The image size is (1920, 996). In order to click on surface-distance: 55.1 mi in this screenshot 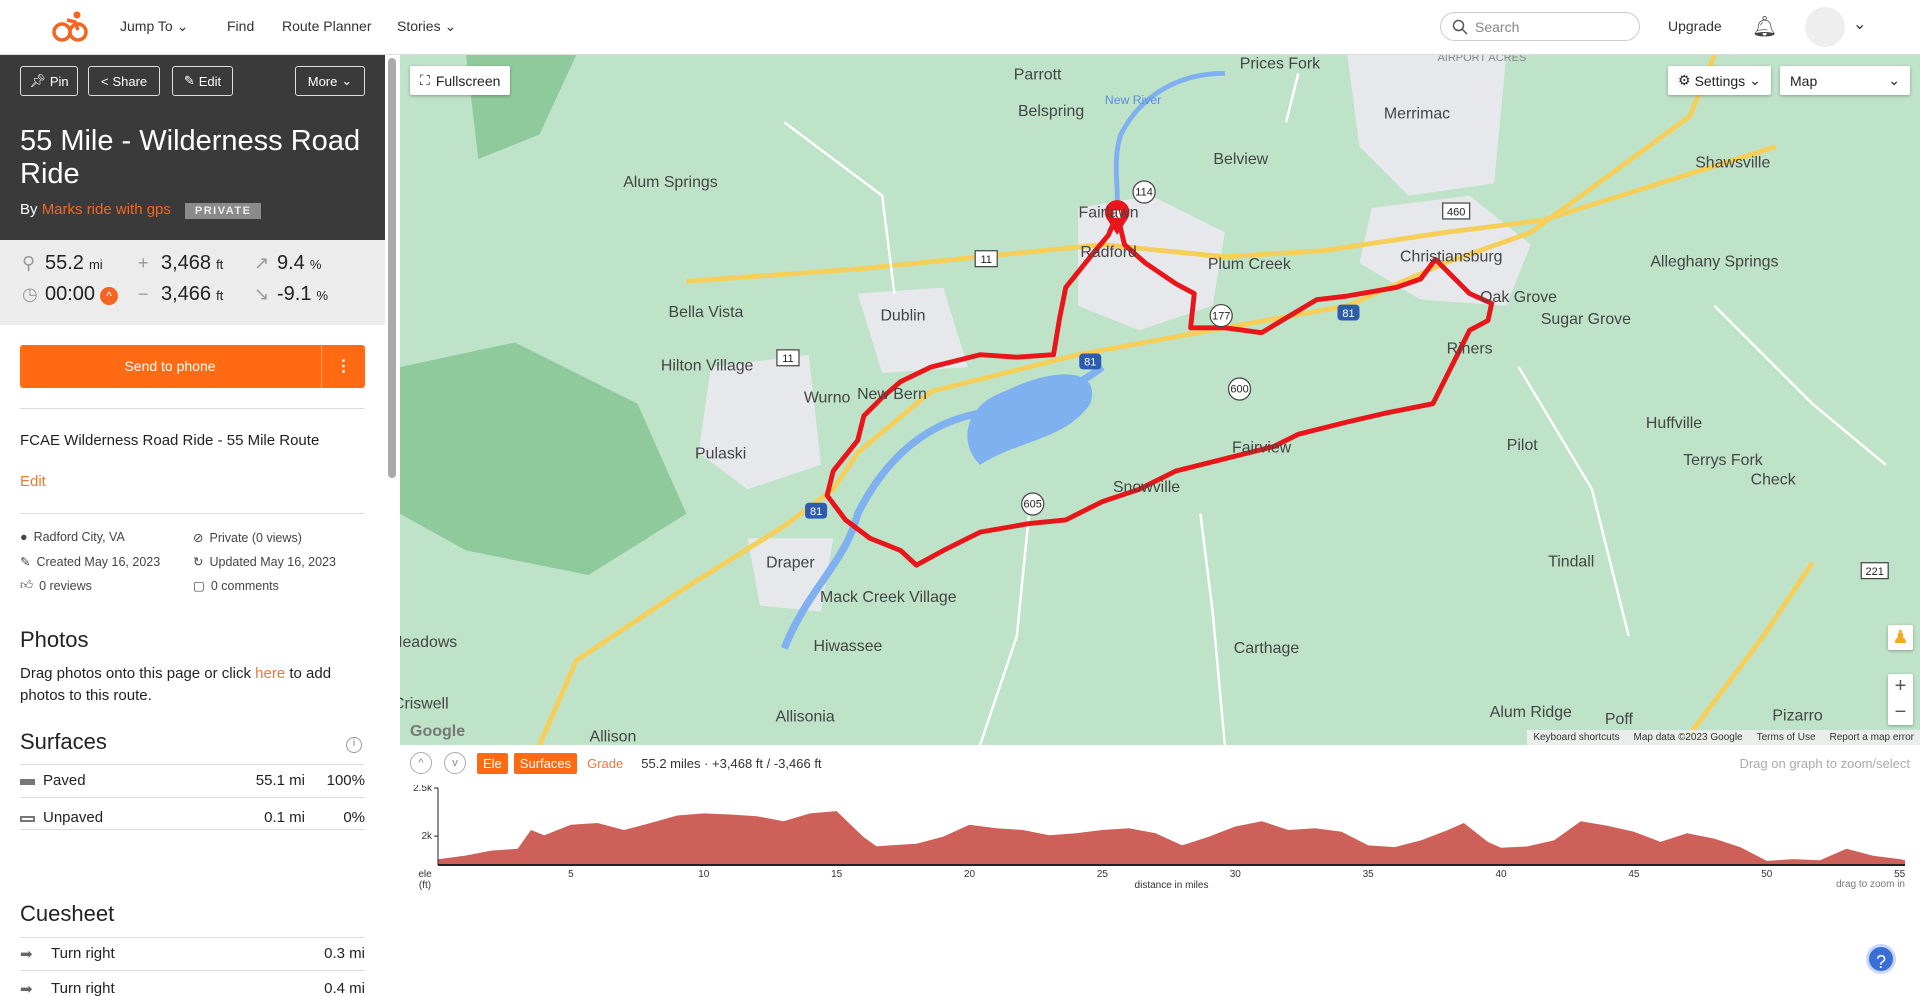, I will do `click(280, 780)`.